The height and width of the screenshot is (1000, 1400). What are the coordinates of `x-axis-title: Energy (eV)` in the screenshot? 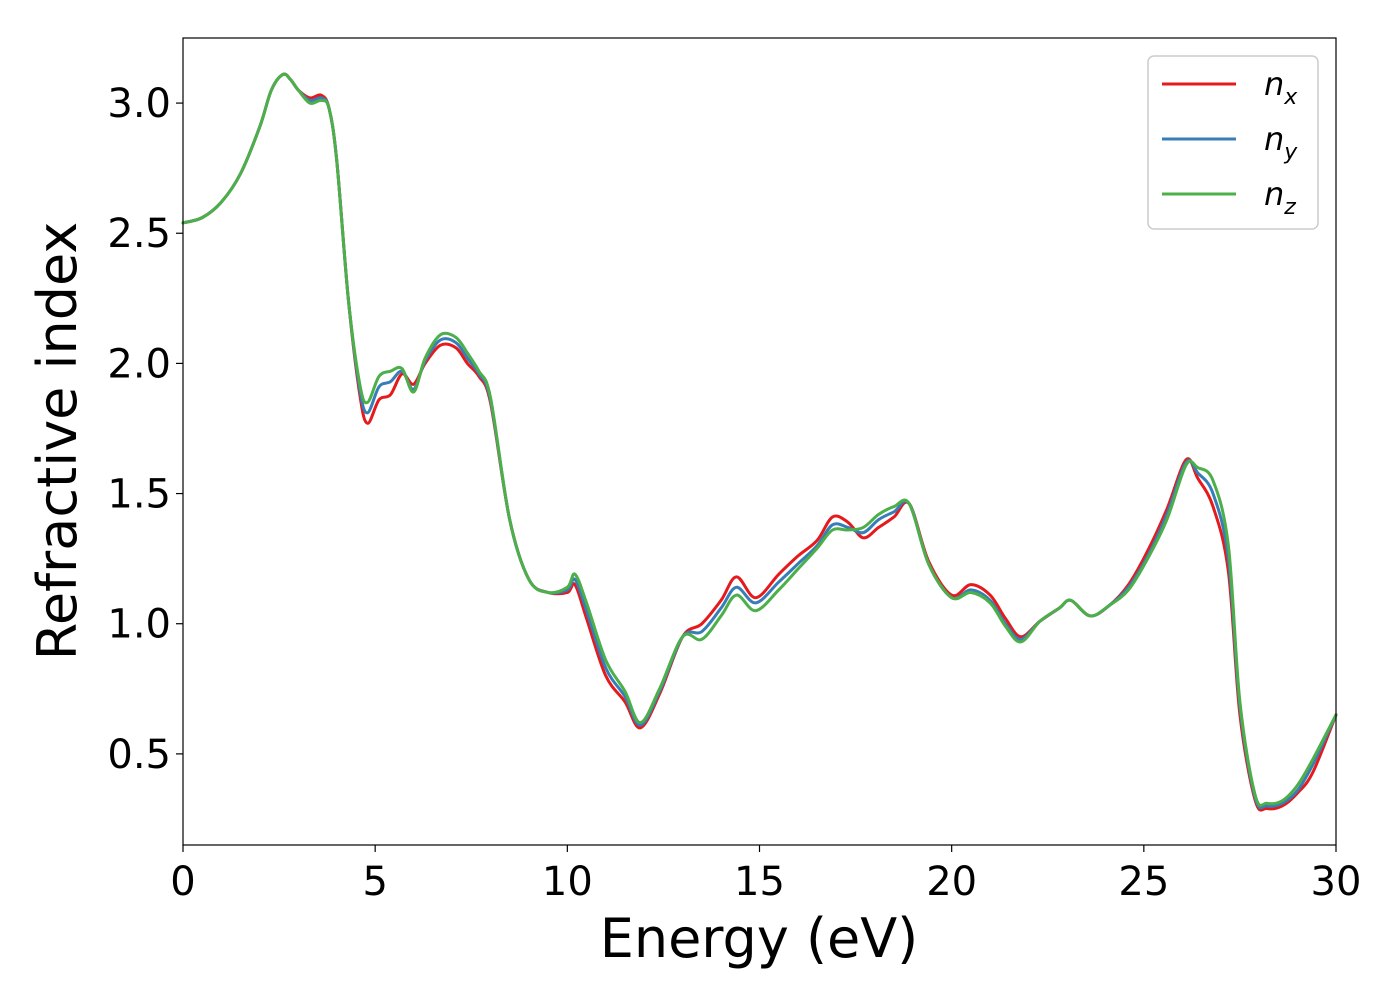 It's located at (759, 938).